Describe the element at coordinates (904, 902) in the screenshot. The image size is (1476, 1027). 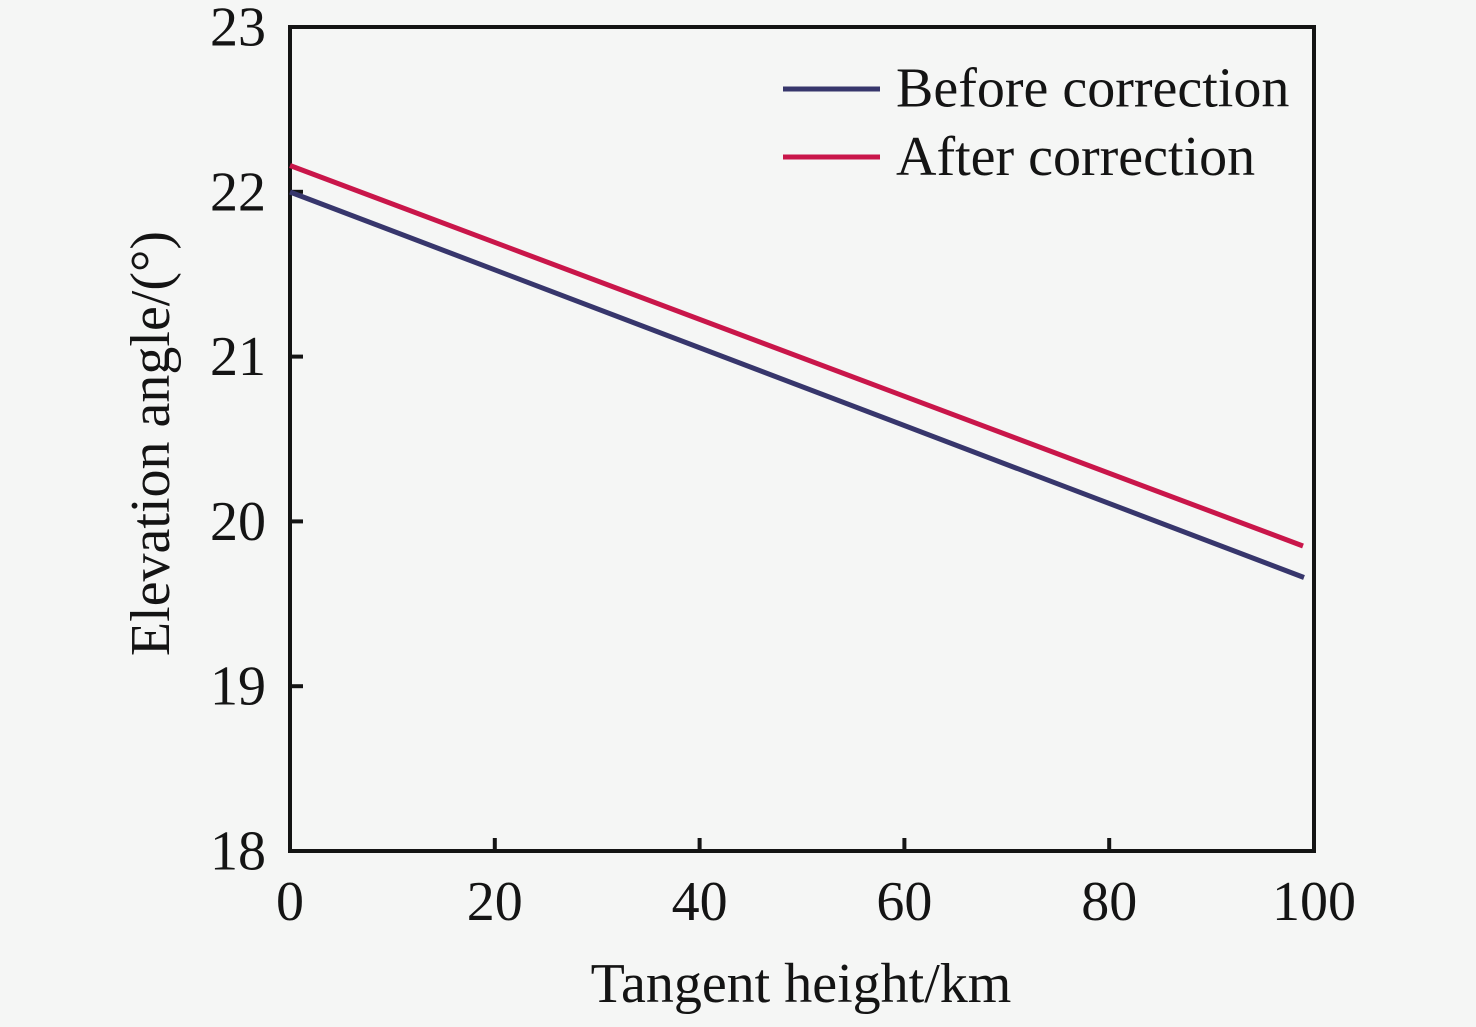
I see `svg-text: 60` at that location.